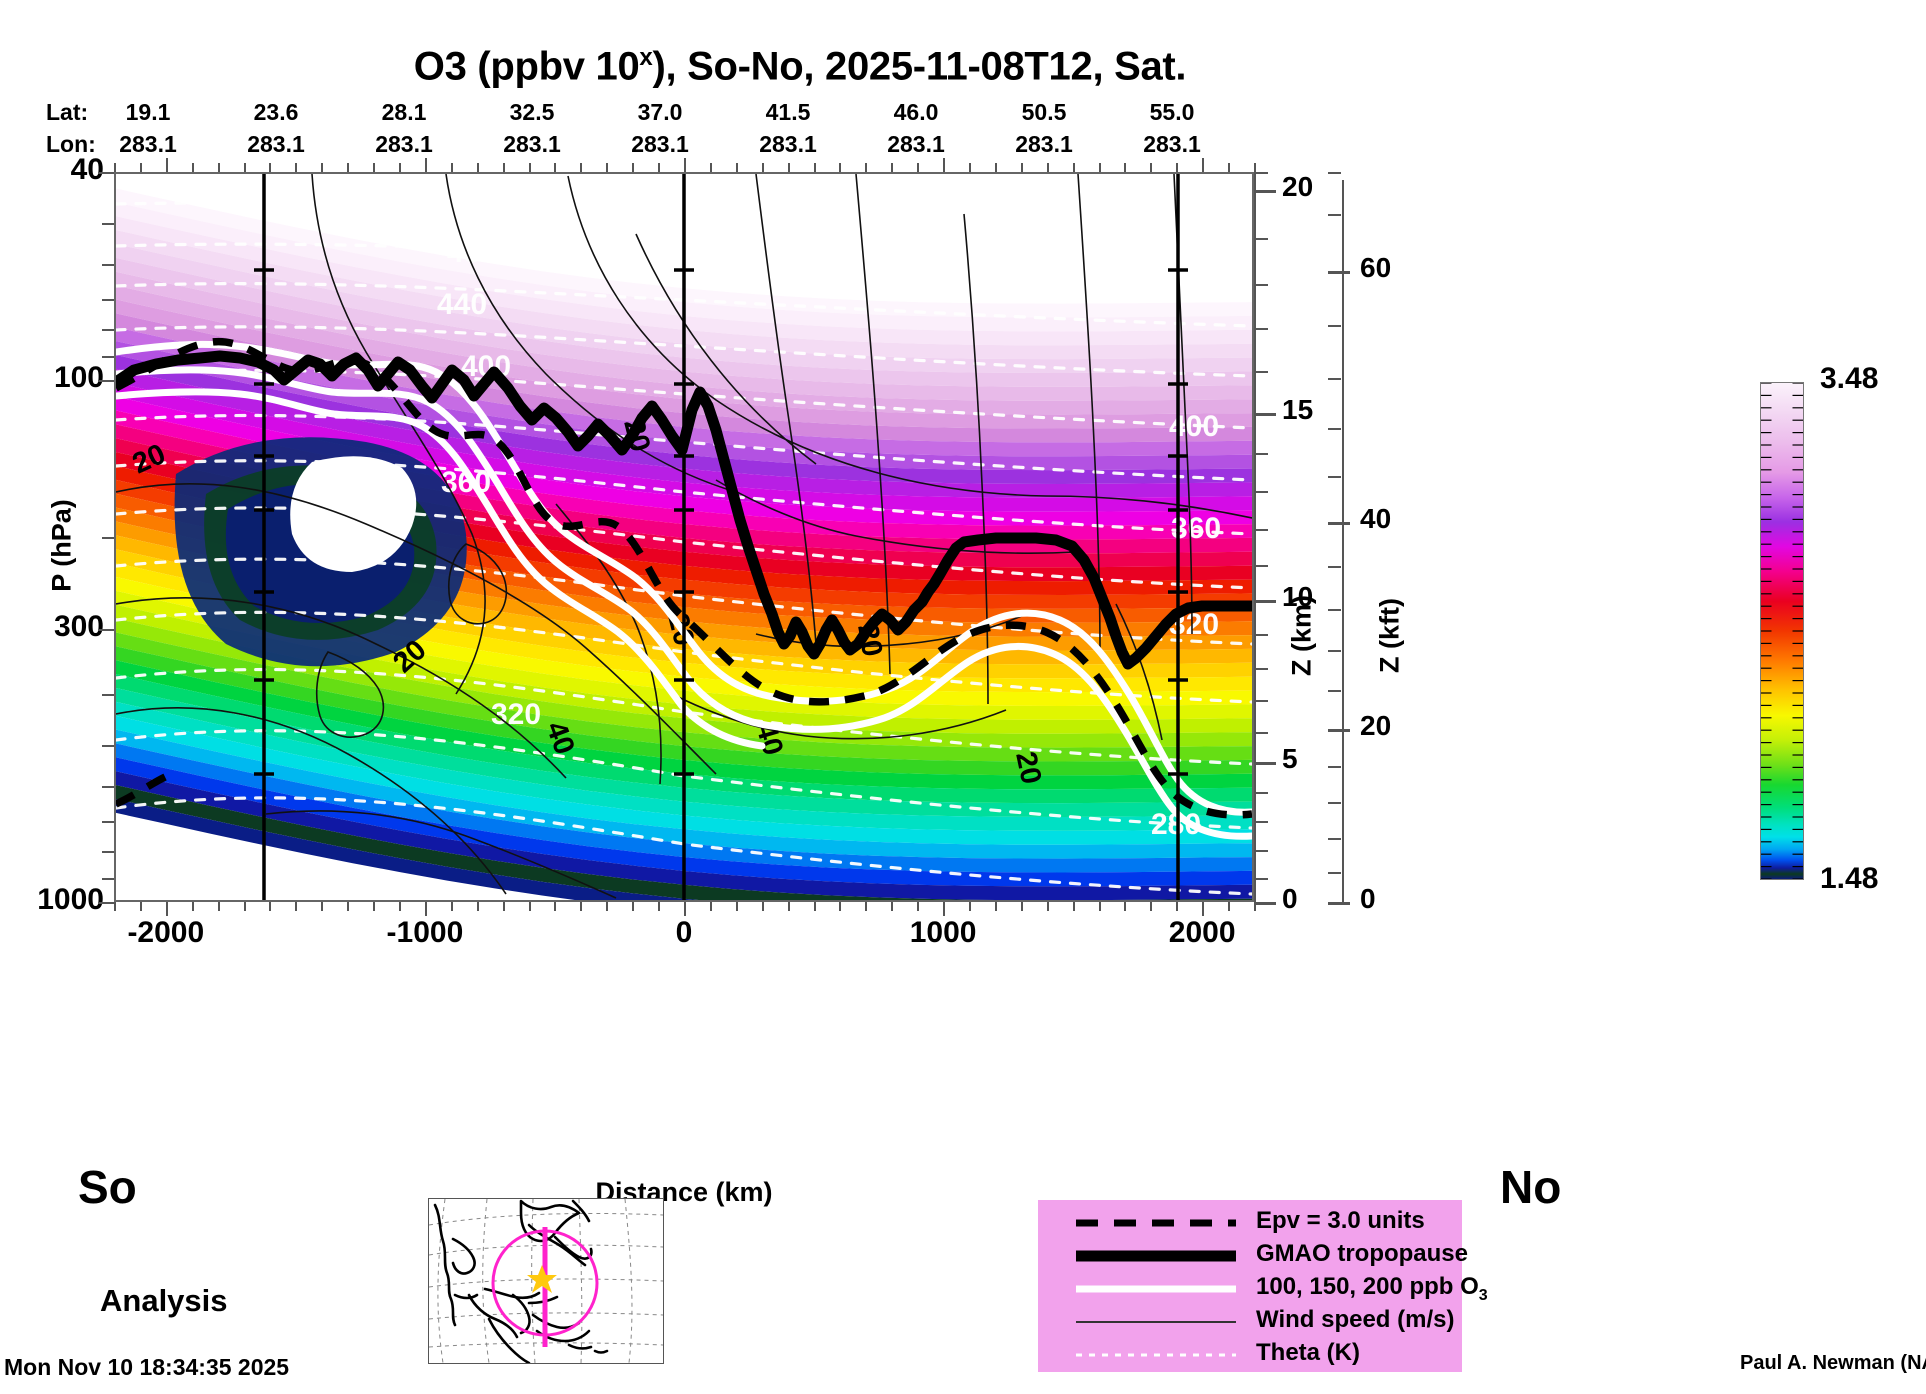 The width and height of the screenshot is (1926, 1394). Describe the element at coordinates (1376, 725) in the screenshot. I see `zkft-label-20: 20` at that location.